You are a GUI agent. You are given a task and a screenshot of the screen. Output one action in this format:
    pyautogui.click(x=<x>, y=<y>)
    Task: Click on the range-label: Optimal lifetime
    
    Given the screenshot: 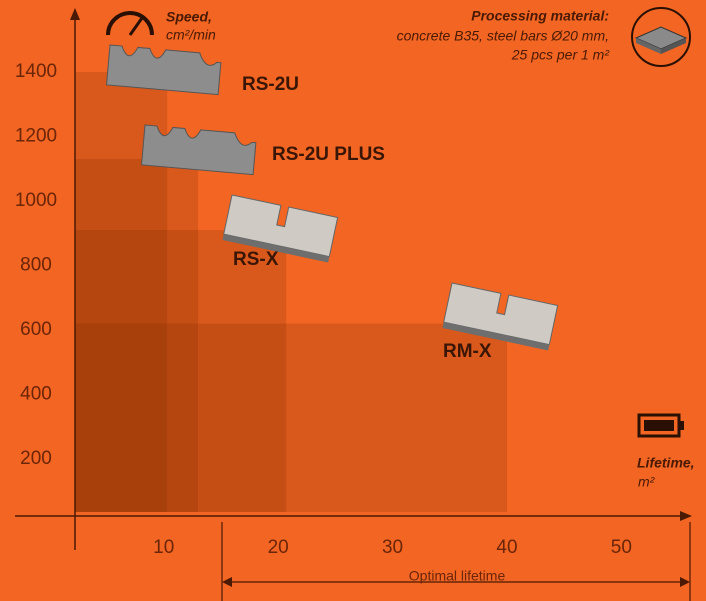 What is the action you would take?
    pyautogui.click(x=457, y=576)
    